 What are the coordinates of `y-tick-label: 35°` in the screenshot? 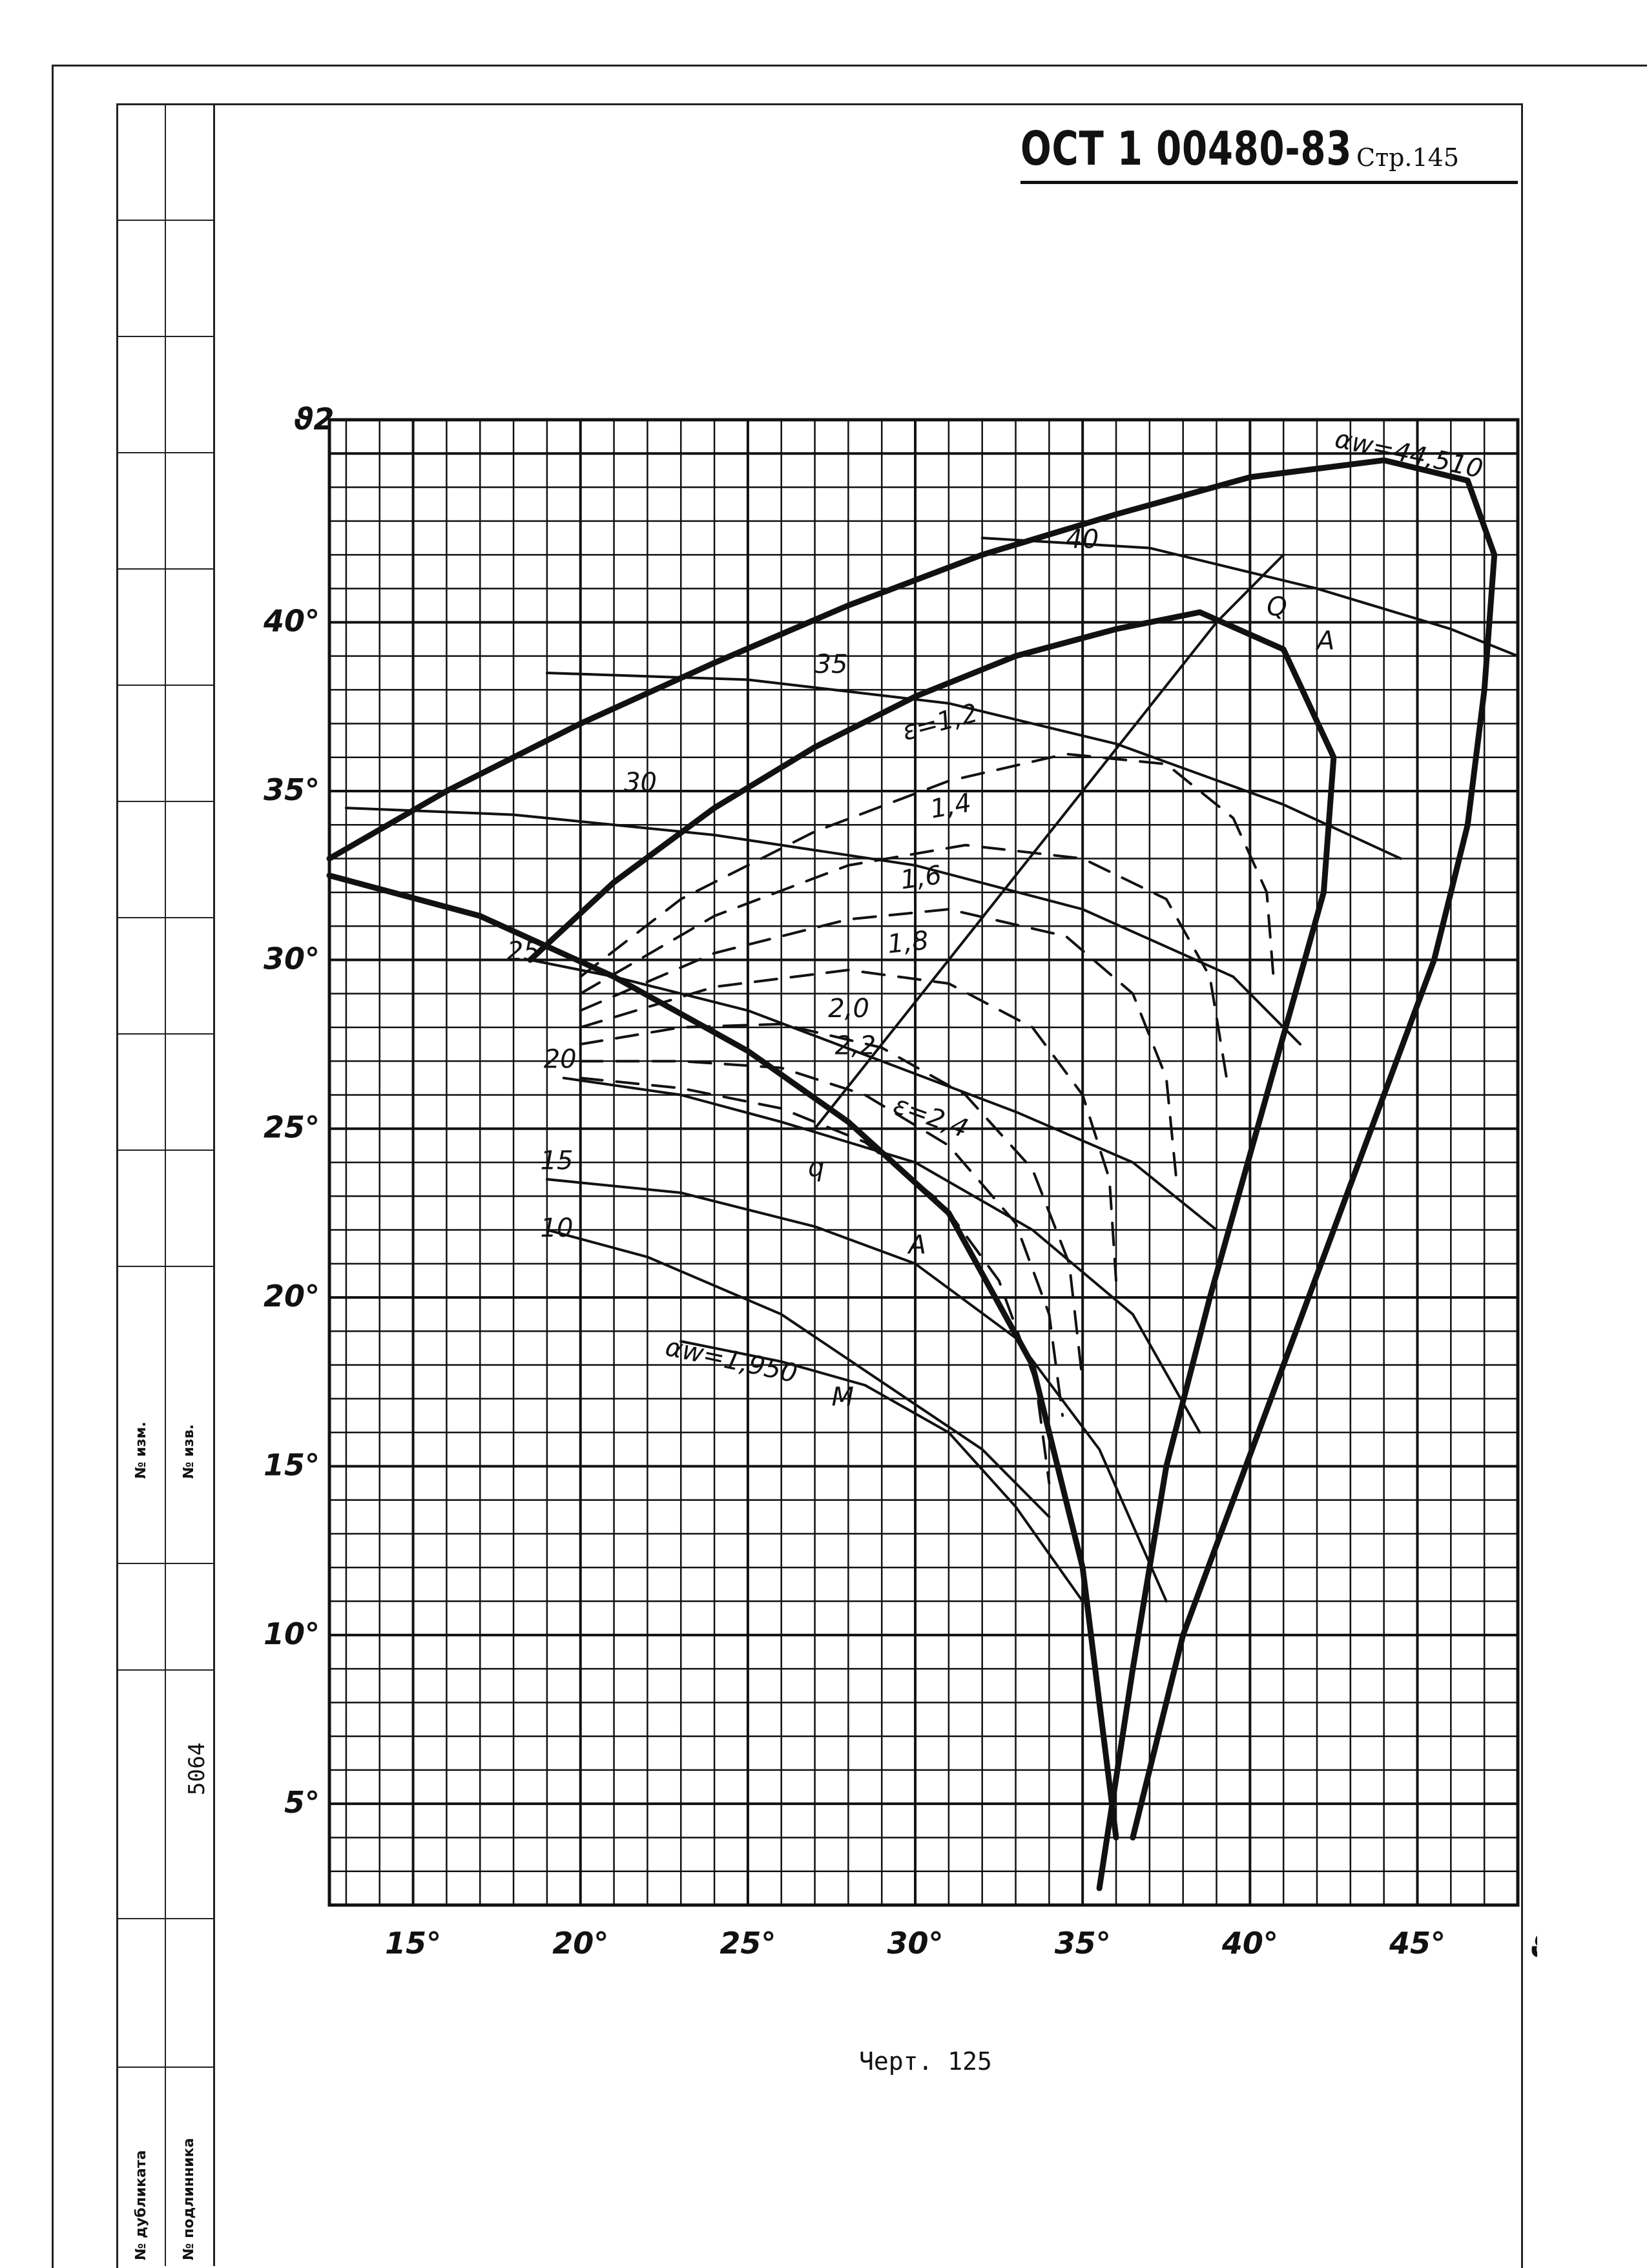 It's located at (292, 789).